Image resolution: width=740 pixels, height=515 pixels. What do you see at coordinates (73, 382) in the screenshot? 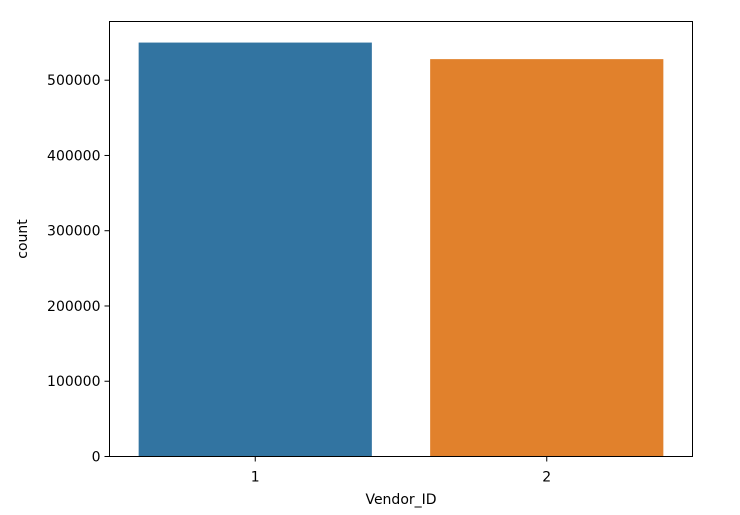
I see `y-tick-label: 100000` at bounding box center [73, 382].